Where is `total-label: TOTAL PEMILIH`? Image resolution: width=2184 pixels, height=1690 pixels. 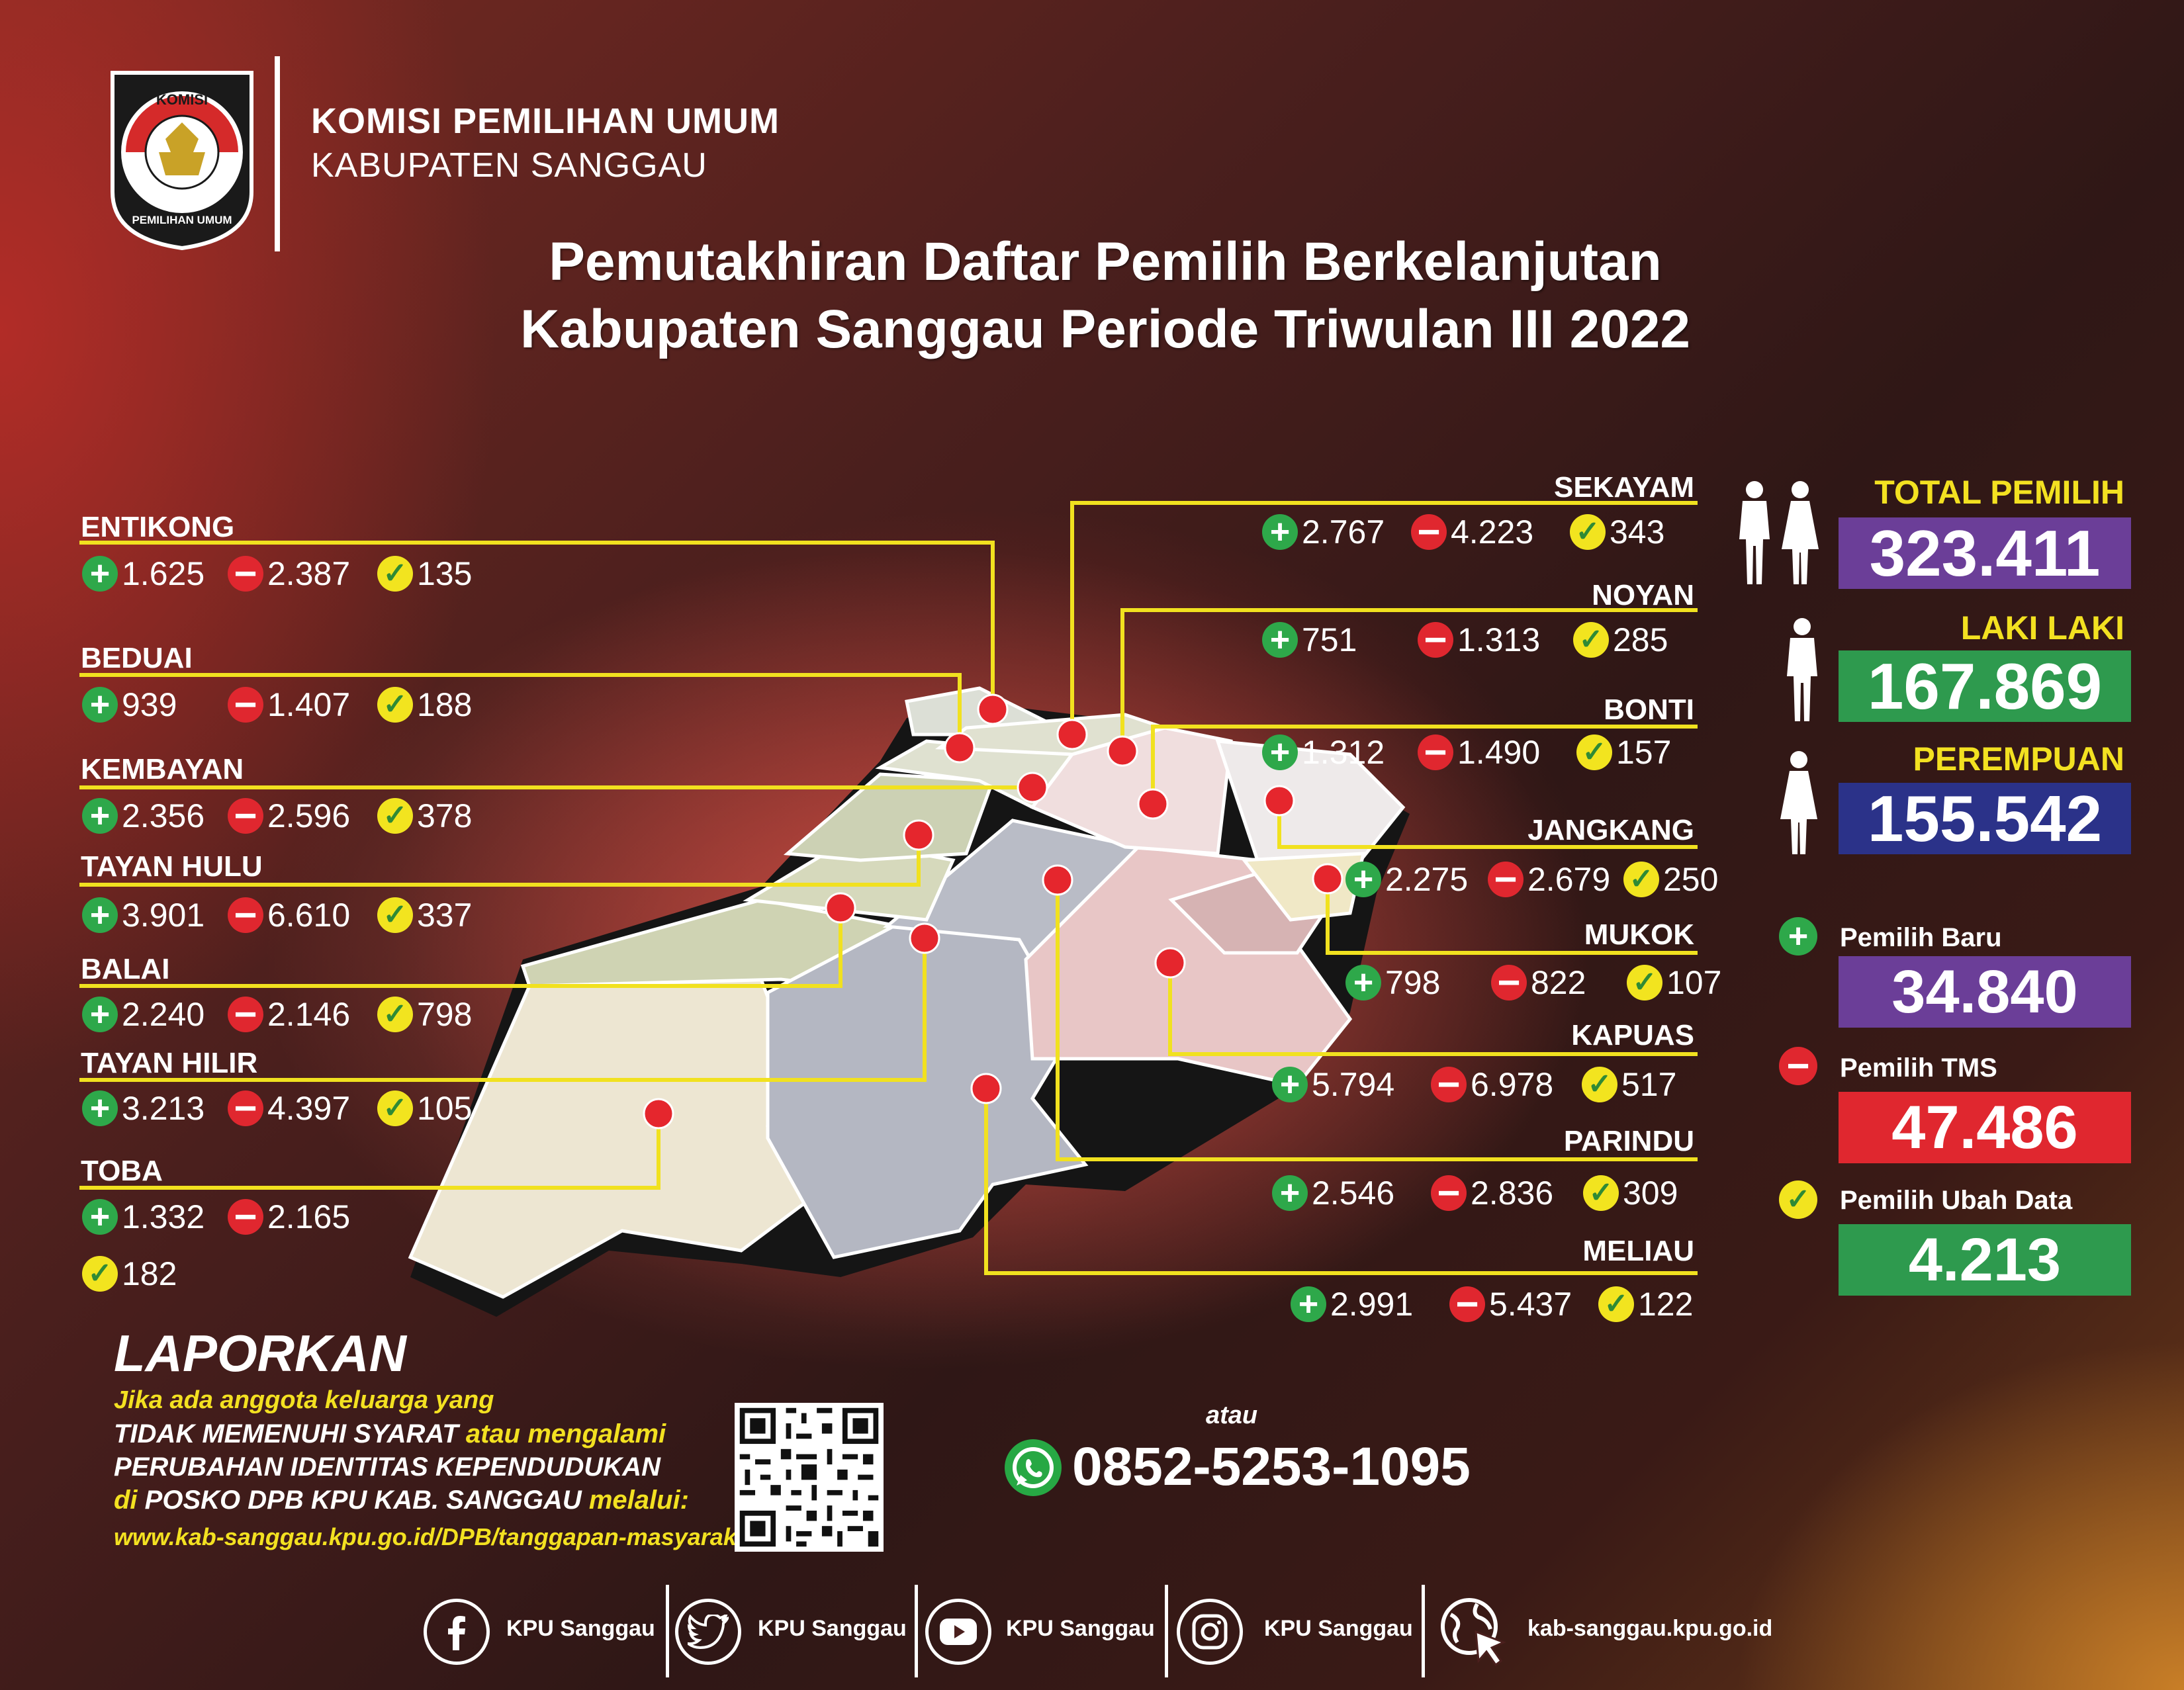 total-label: TOTAL PEMILIH is located at coordinates (1999, 492).